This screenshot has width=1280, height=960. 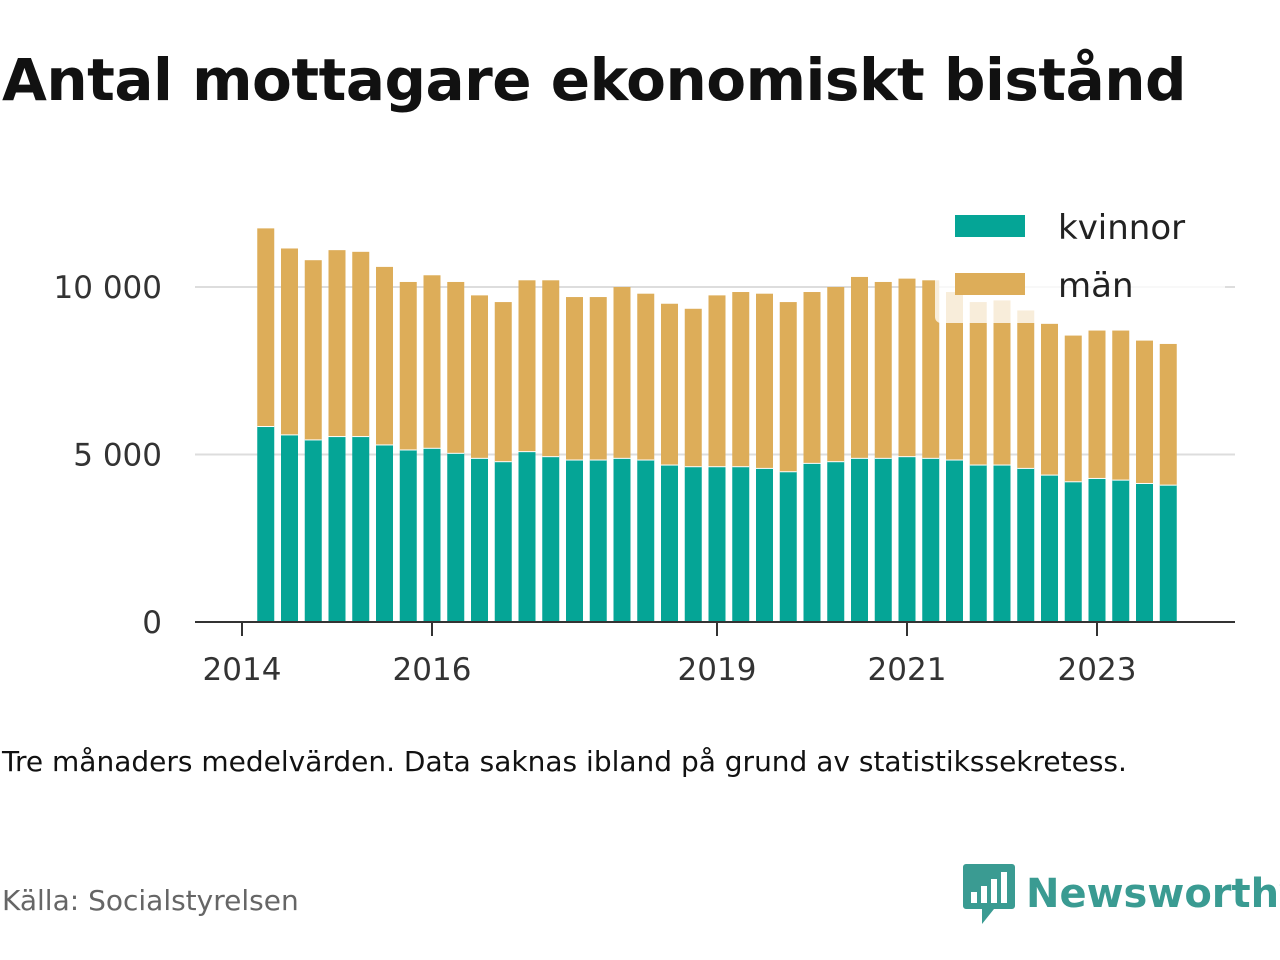 What do you see at coordinates (152, 623) in the screenshot?
I see `y-tick-label: 0` at bounding box center [152, 623].